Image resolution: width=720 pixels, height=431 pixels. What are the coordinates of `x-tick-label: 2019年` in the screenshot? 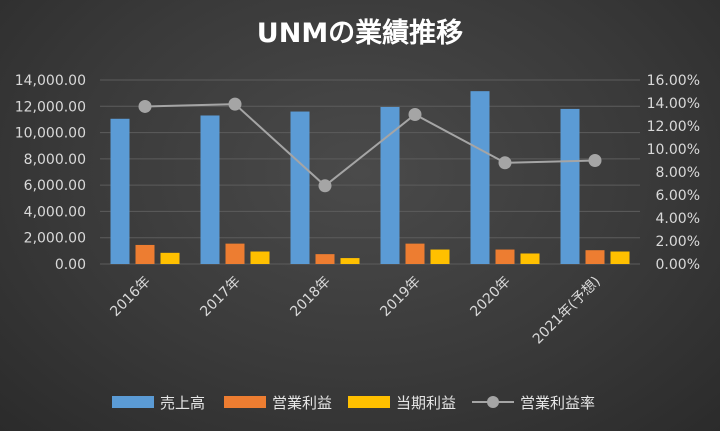 It's located at (400, 297).